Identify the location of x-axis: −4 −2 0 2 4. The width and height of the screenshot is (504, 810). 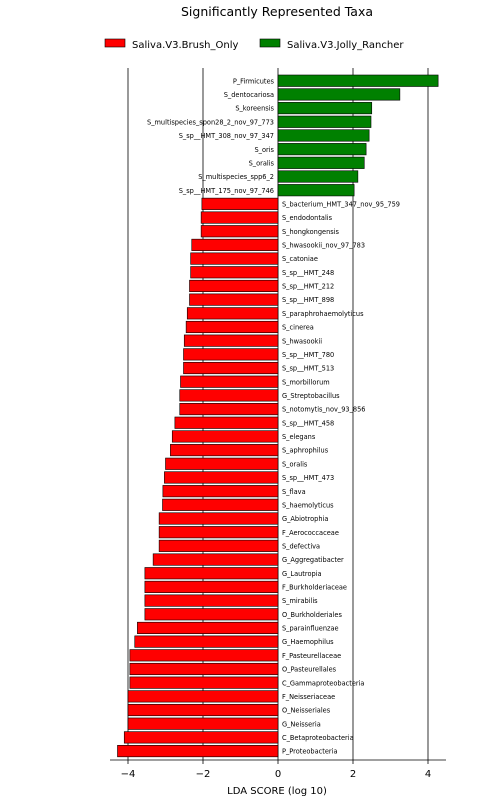
(278, 769).